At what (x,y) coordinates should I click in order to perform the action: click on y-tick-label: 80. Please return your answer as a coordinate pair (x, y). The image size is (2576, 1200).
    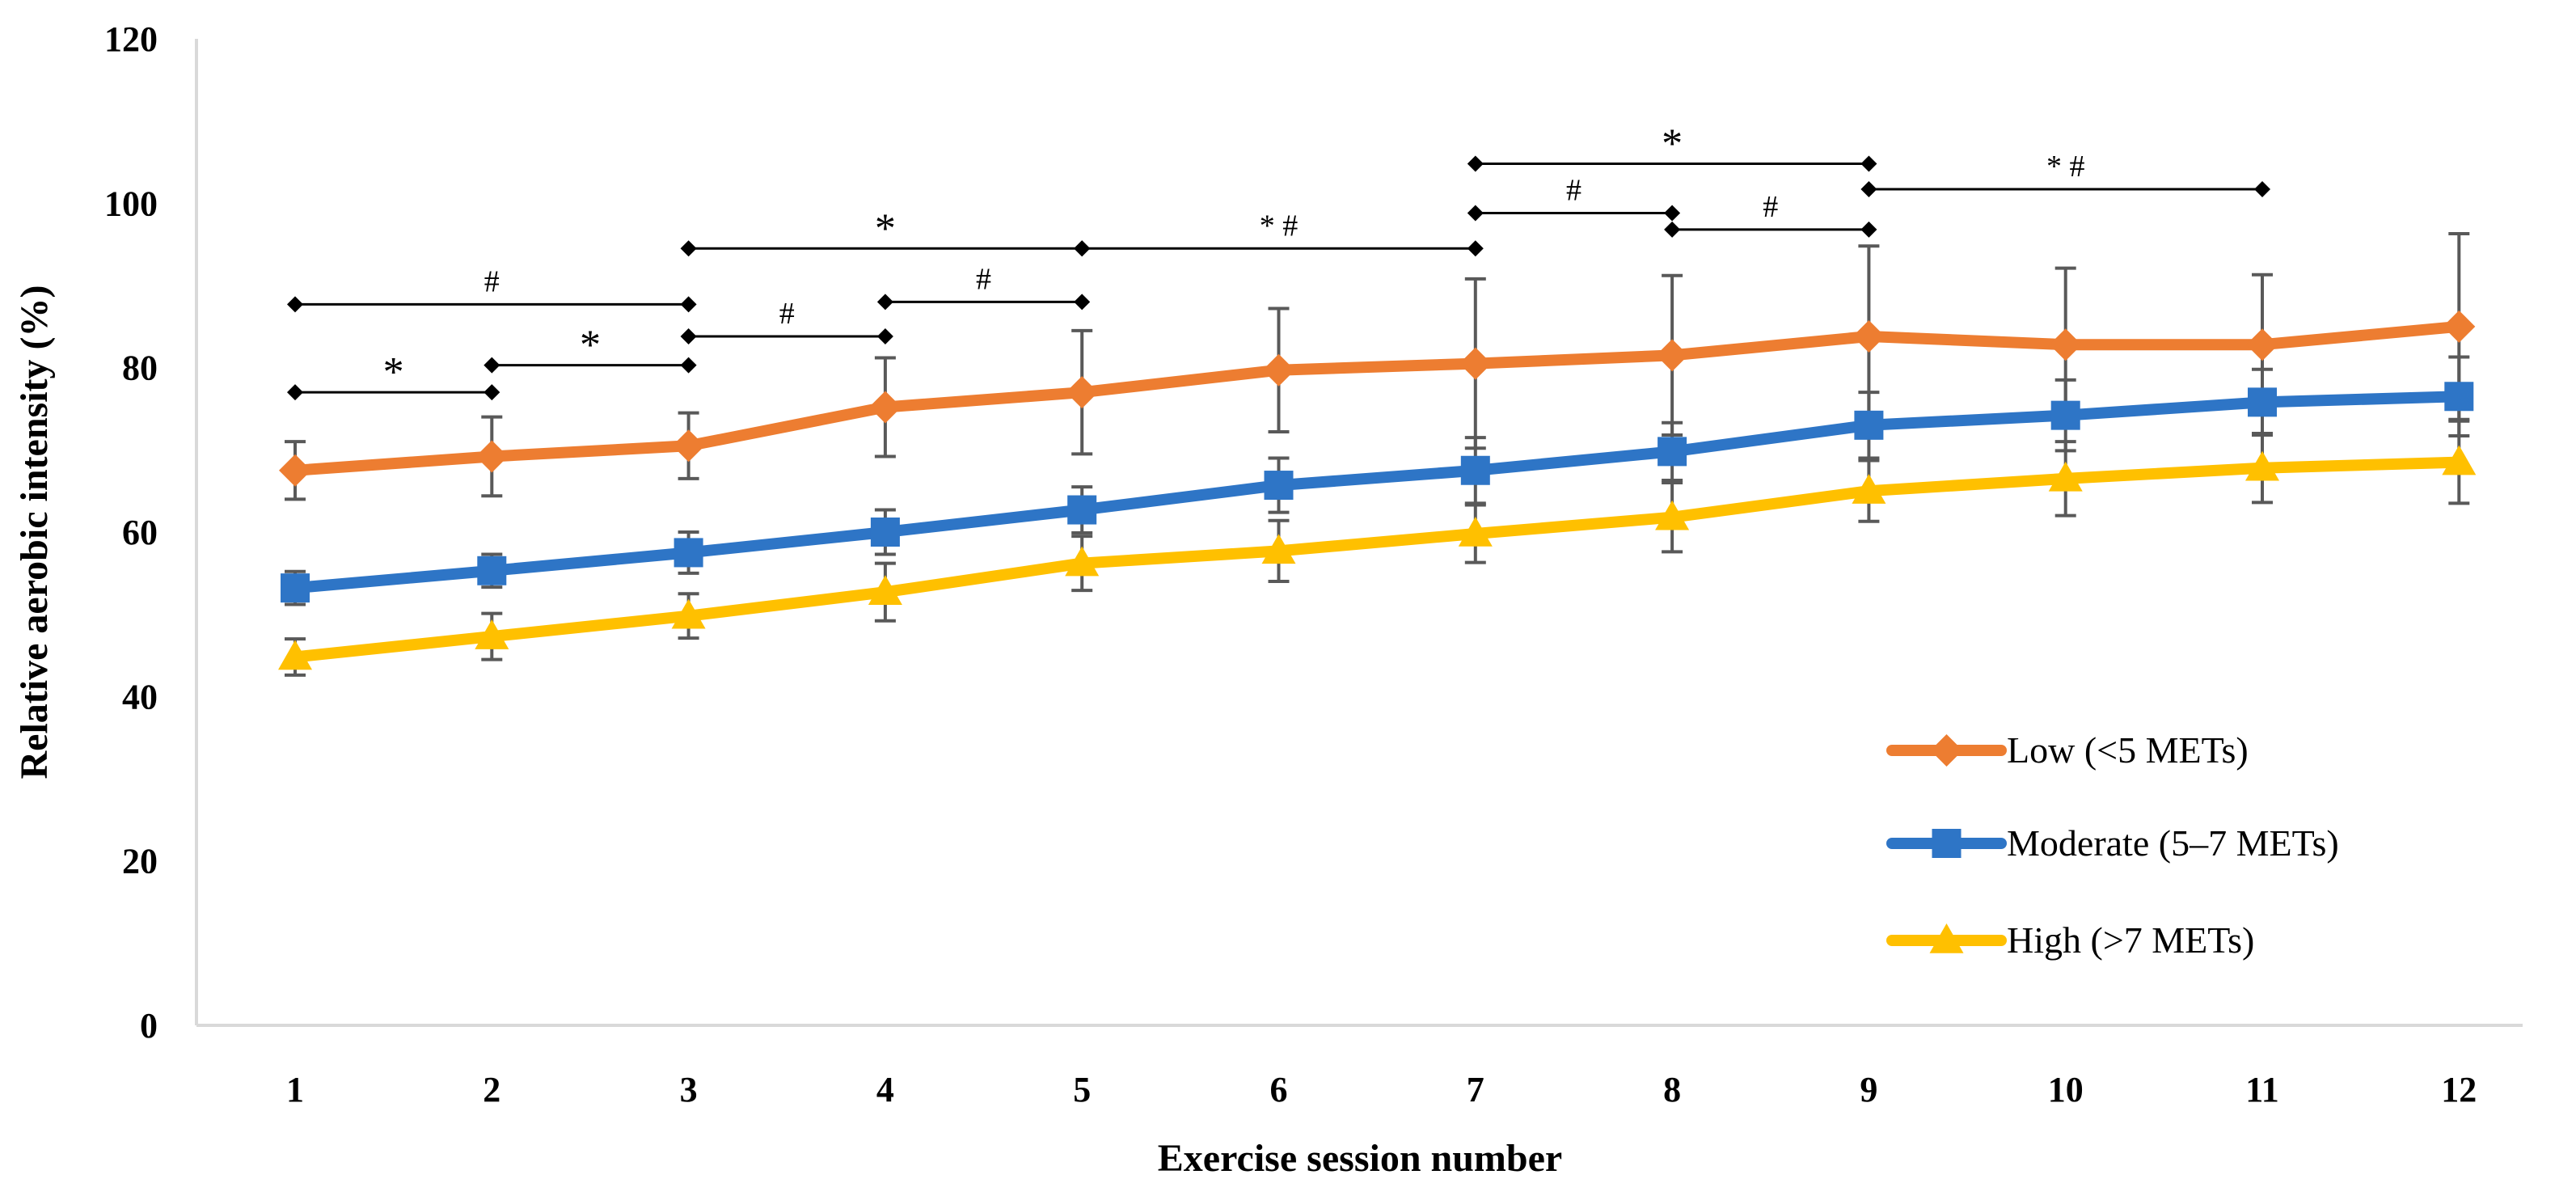
    Looking at the image, I should click on (140, 368).